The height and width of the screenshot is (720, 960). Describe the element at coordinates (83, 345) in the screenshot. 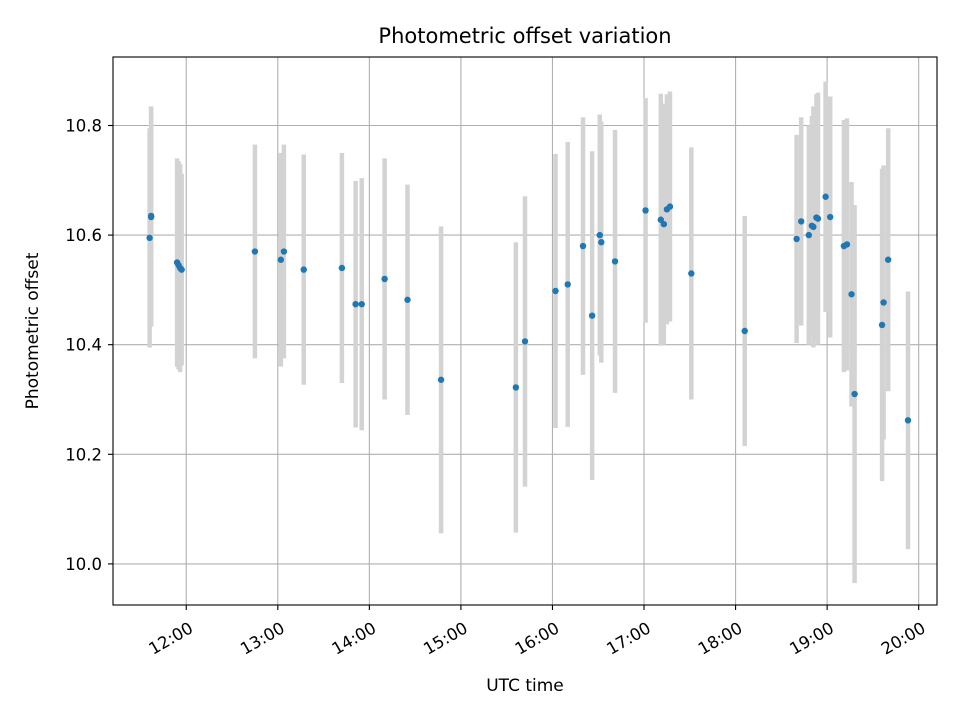

I see `y-tick-label: 10.4` at that location.